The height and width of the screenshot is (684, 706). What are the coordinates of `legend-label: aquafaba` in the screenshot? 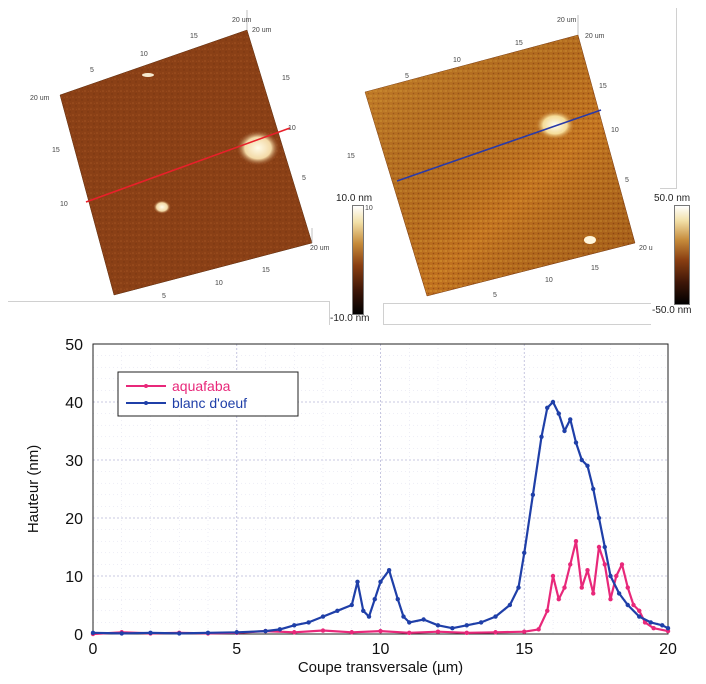 It's located at (201, 386).